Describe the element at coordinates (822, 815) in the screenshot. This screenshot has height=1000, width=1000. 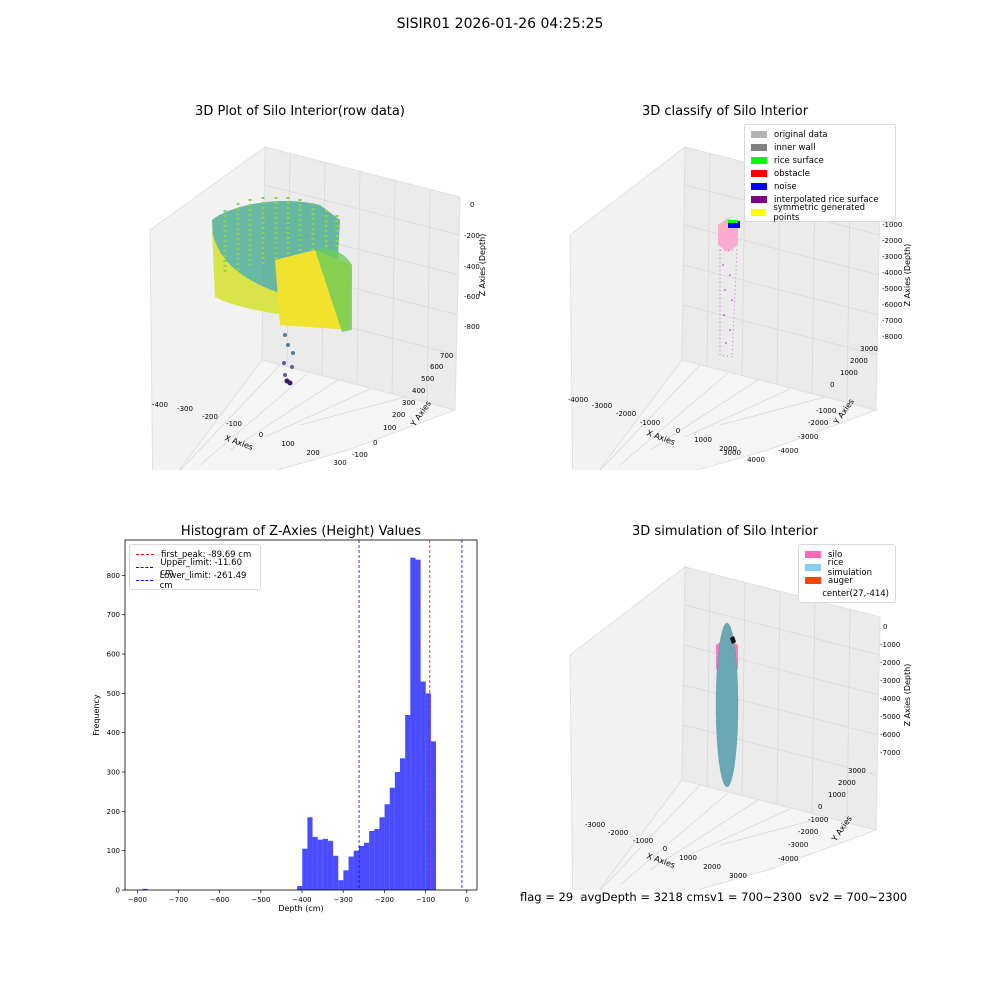
I see `simulation-y-ticks: -4000 -3000 -2000 -1000 0 1000 2000 3000` at that location.